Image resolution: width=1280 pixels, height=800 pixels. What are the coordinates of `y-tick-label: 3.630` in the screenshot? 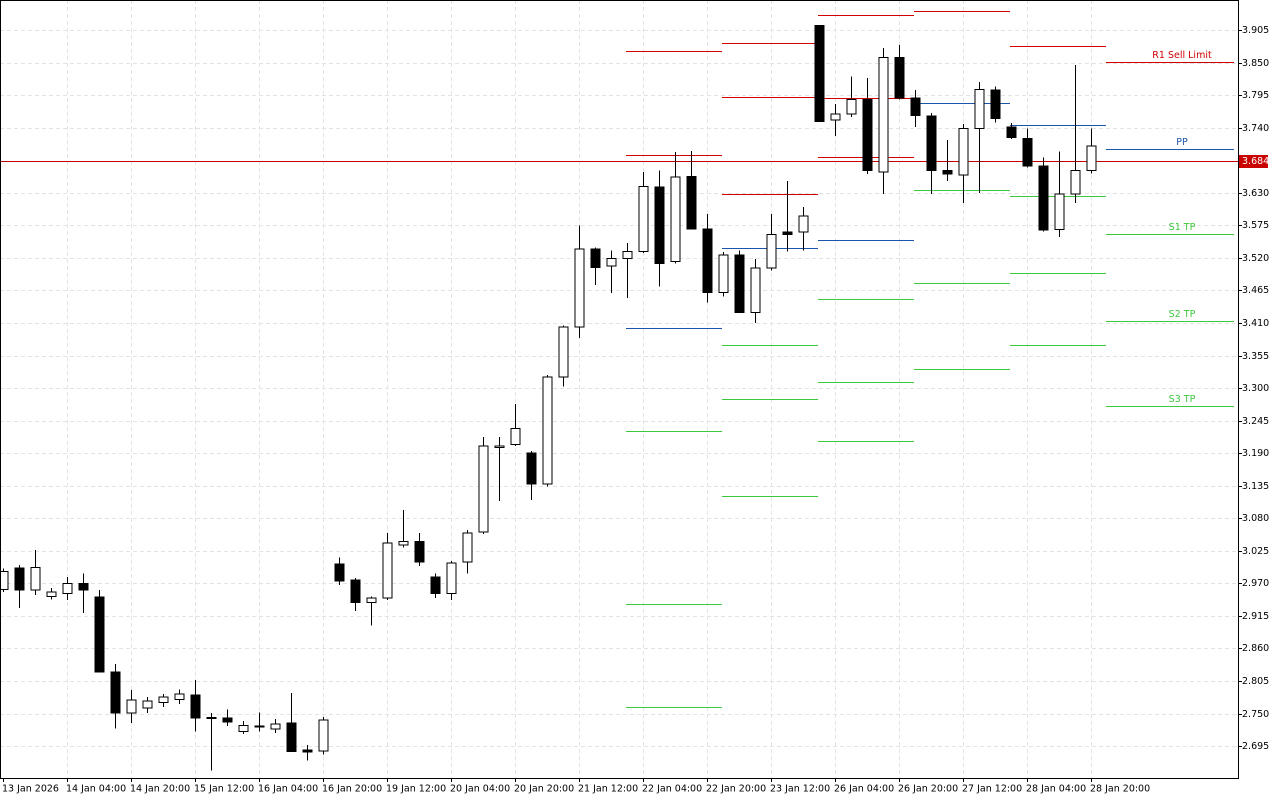 It's located at (1255, 193).